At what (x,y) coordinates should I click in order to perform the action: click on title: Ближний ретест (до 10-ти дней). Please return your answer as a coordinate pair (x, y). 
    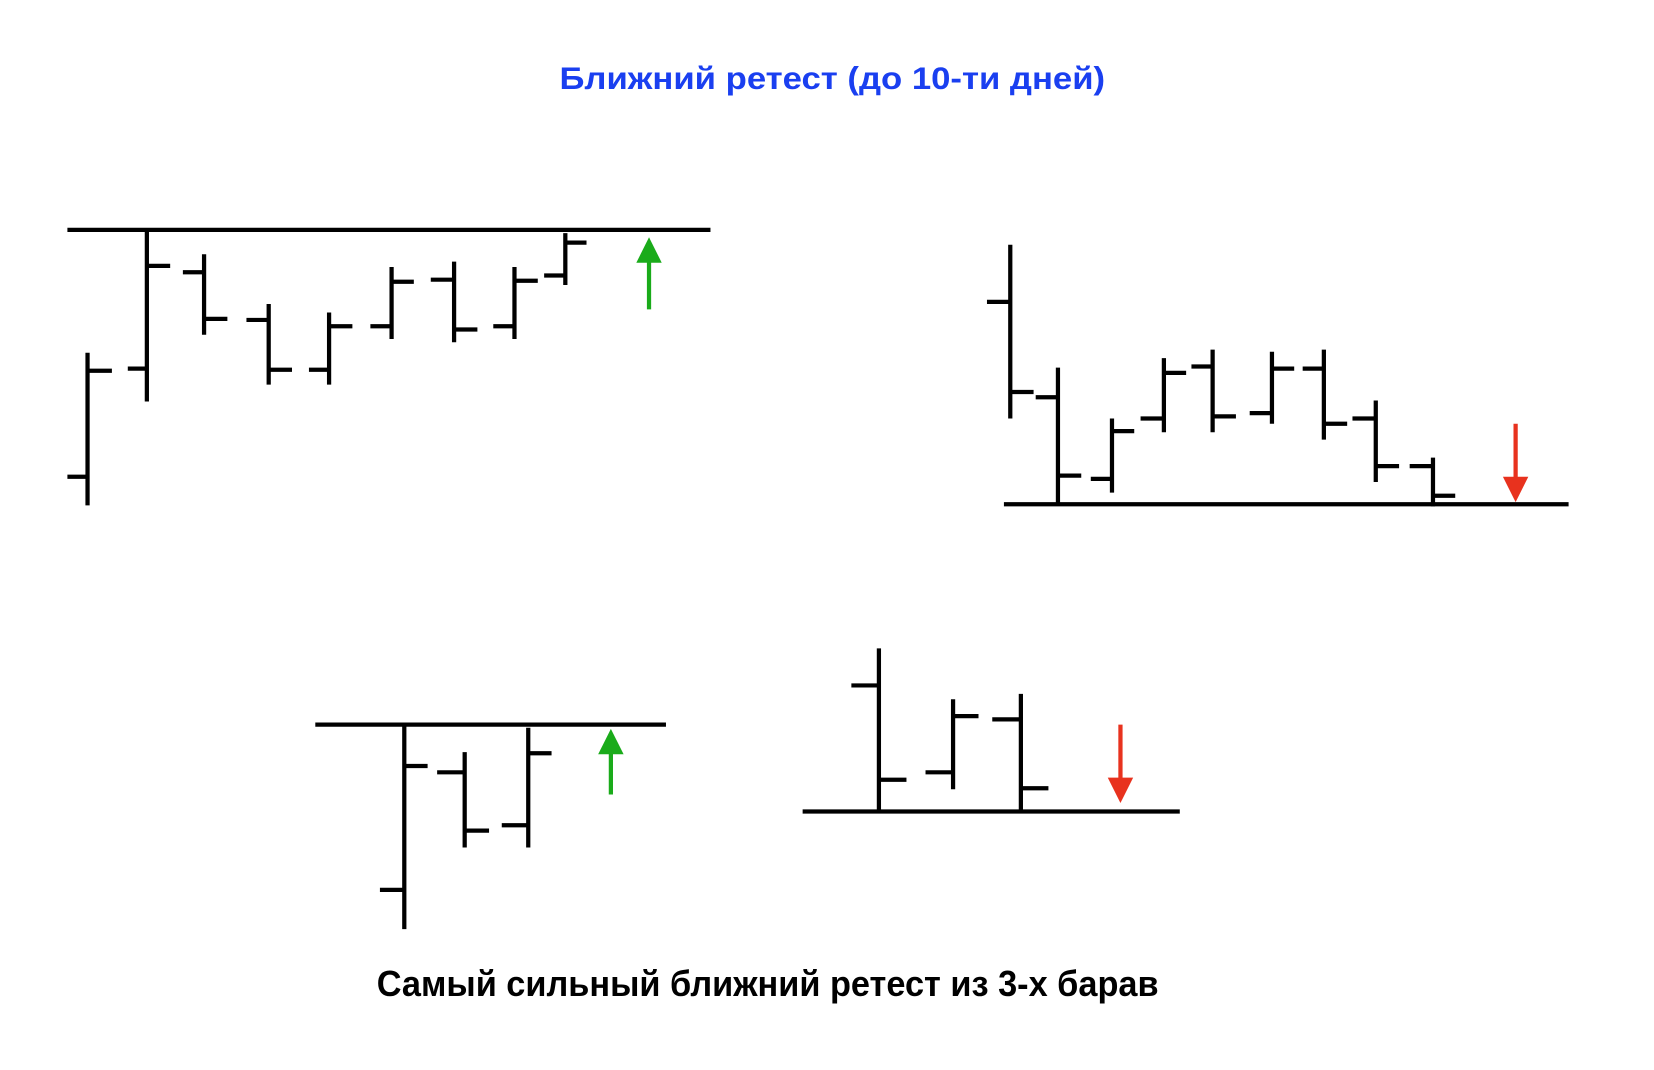
    Looking at the image, I should click on (833, 78).